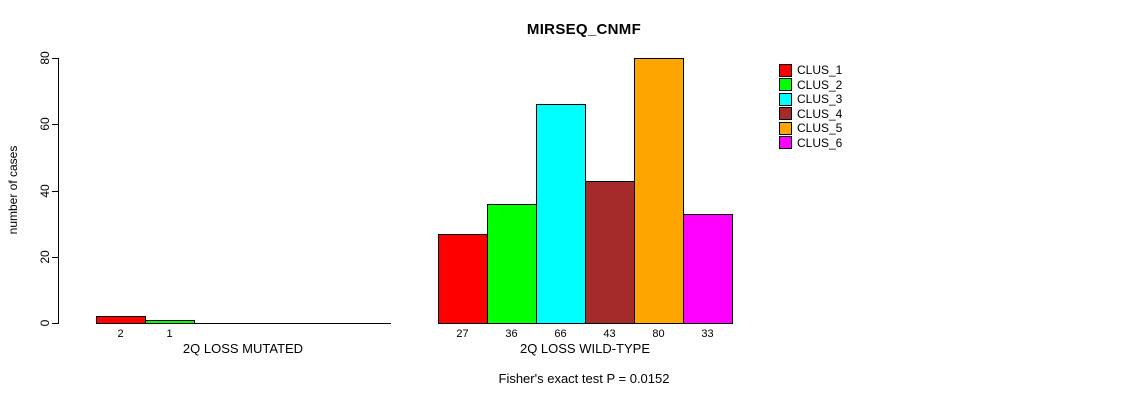 The height and width of the screenshot is (400, 1140). I want to click on legend-item: CLUS_5, so click(811, 128).